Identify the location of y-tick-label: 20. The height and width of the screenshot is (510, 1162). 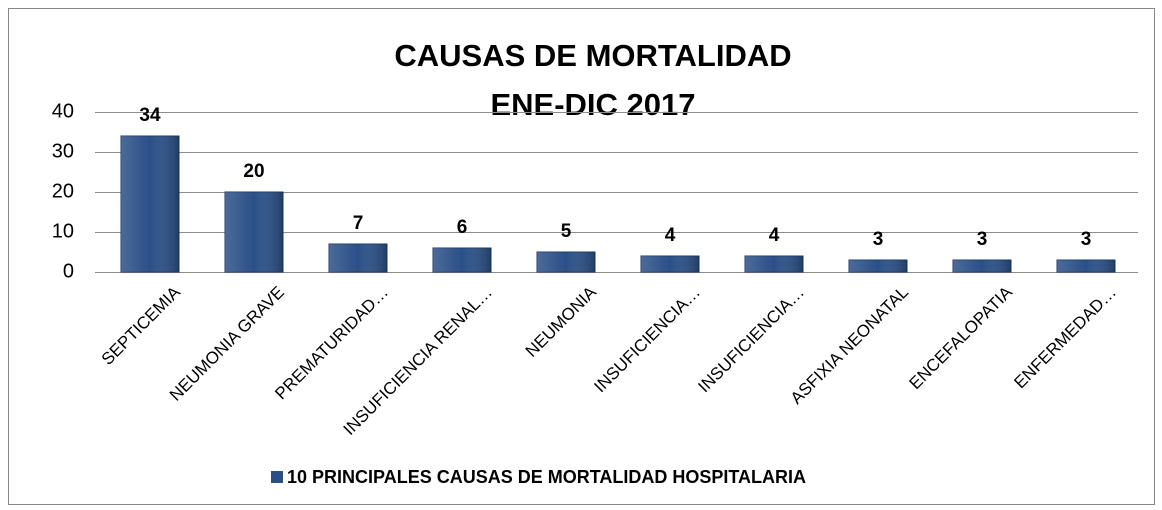
(63, 191).